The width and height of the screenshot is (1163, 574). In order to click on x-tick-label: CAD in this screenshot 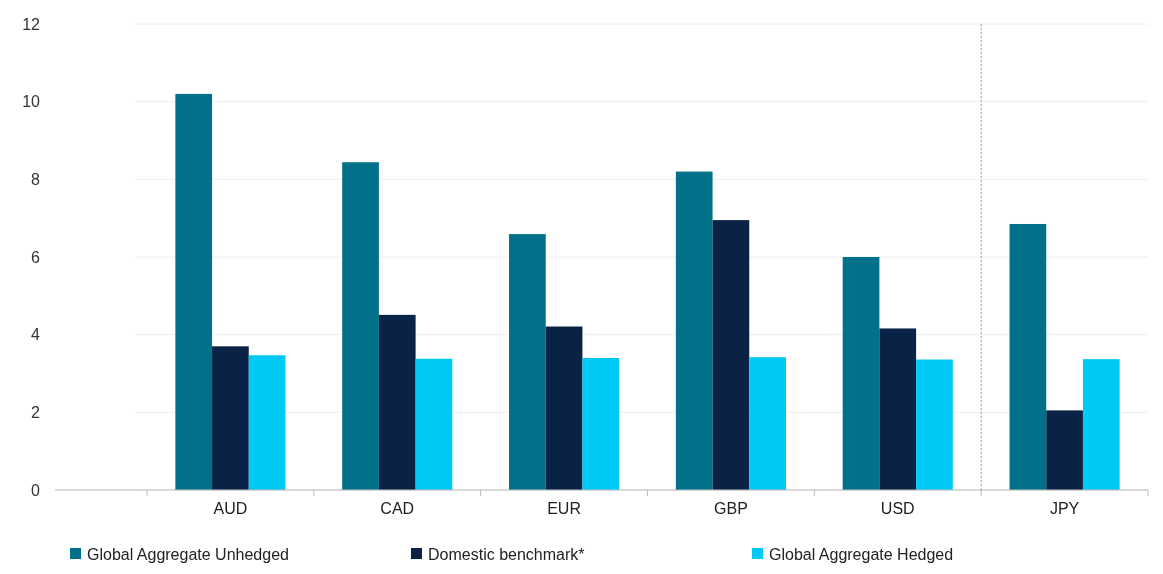, I will do `click(397, 508)`.